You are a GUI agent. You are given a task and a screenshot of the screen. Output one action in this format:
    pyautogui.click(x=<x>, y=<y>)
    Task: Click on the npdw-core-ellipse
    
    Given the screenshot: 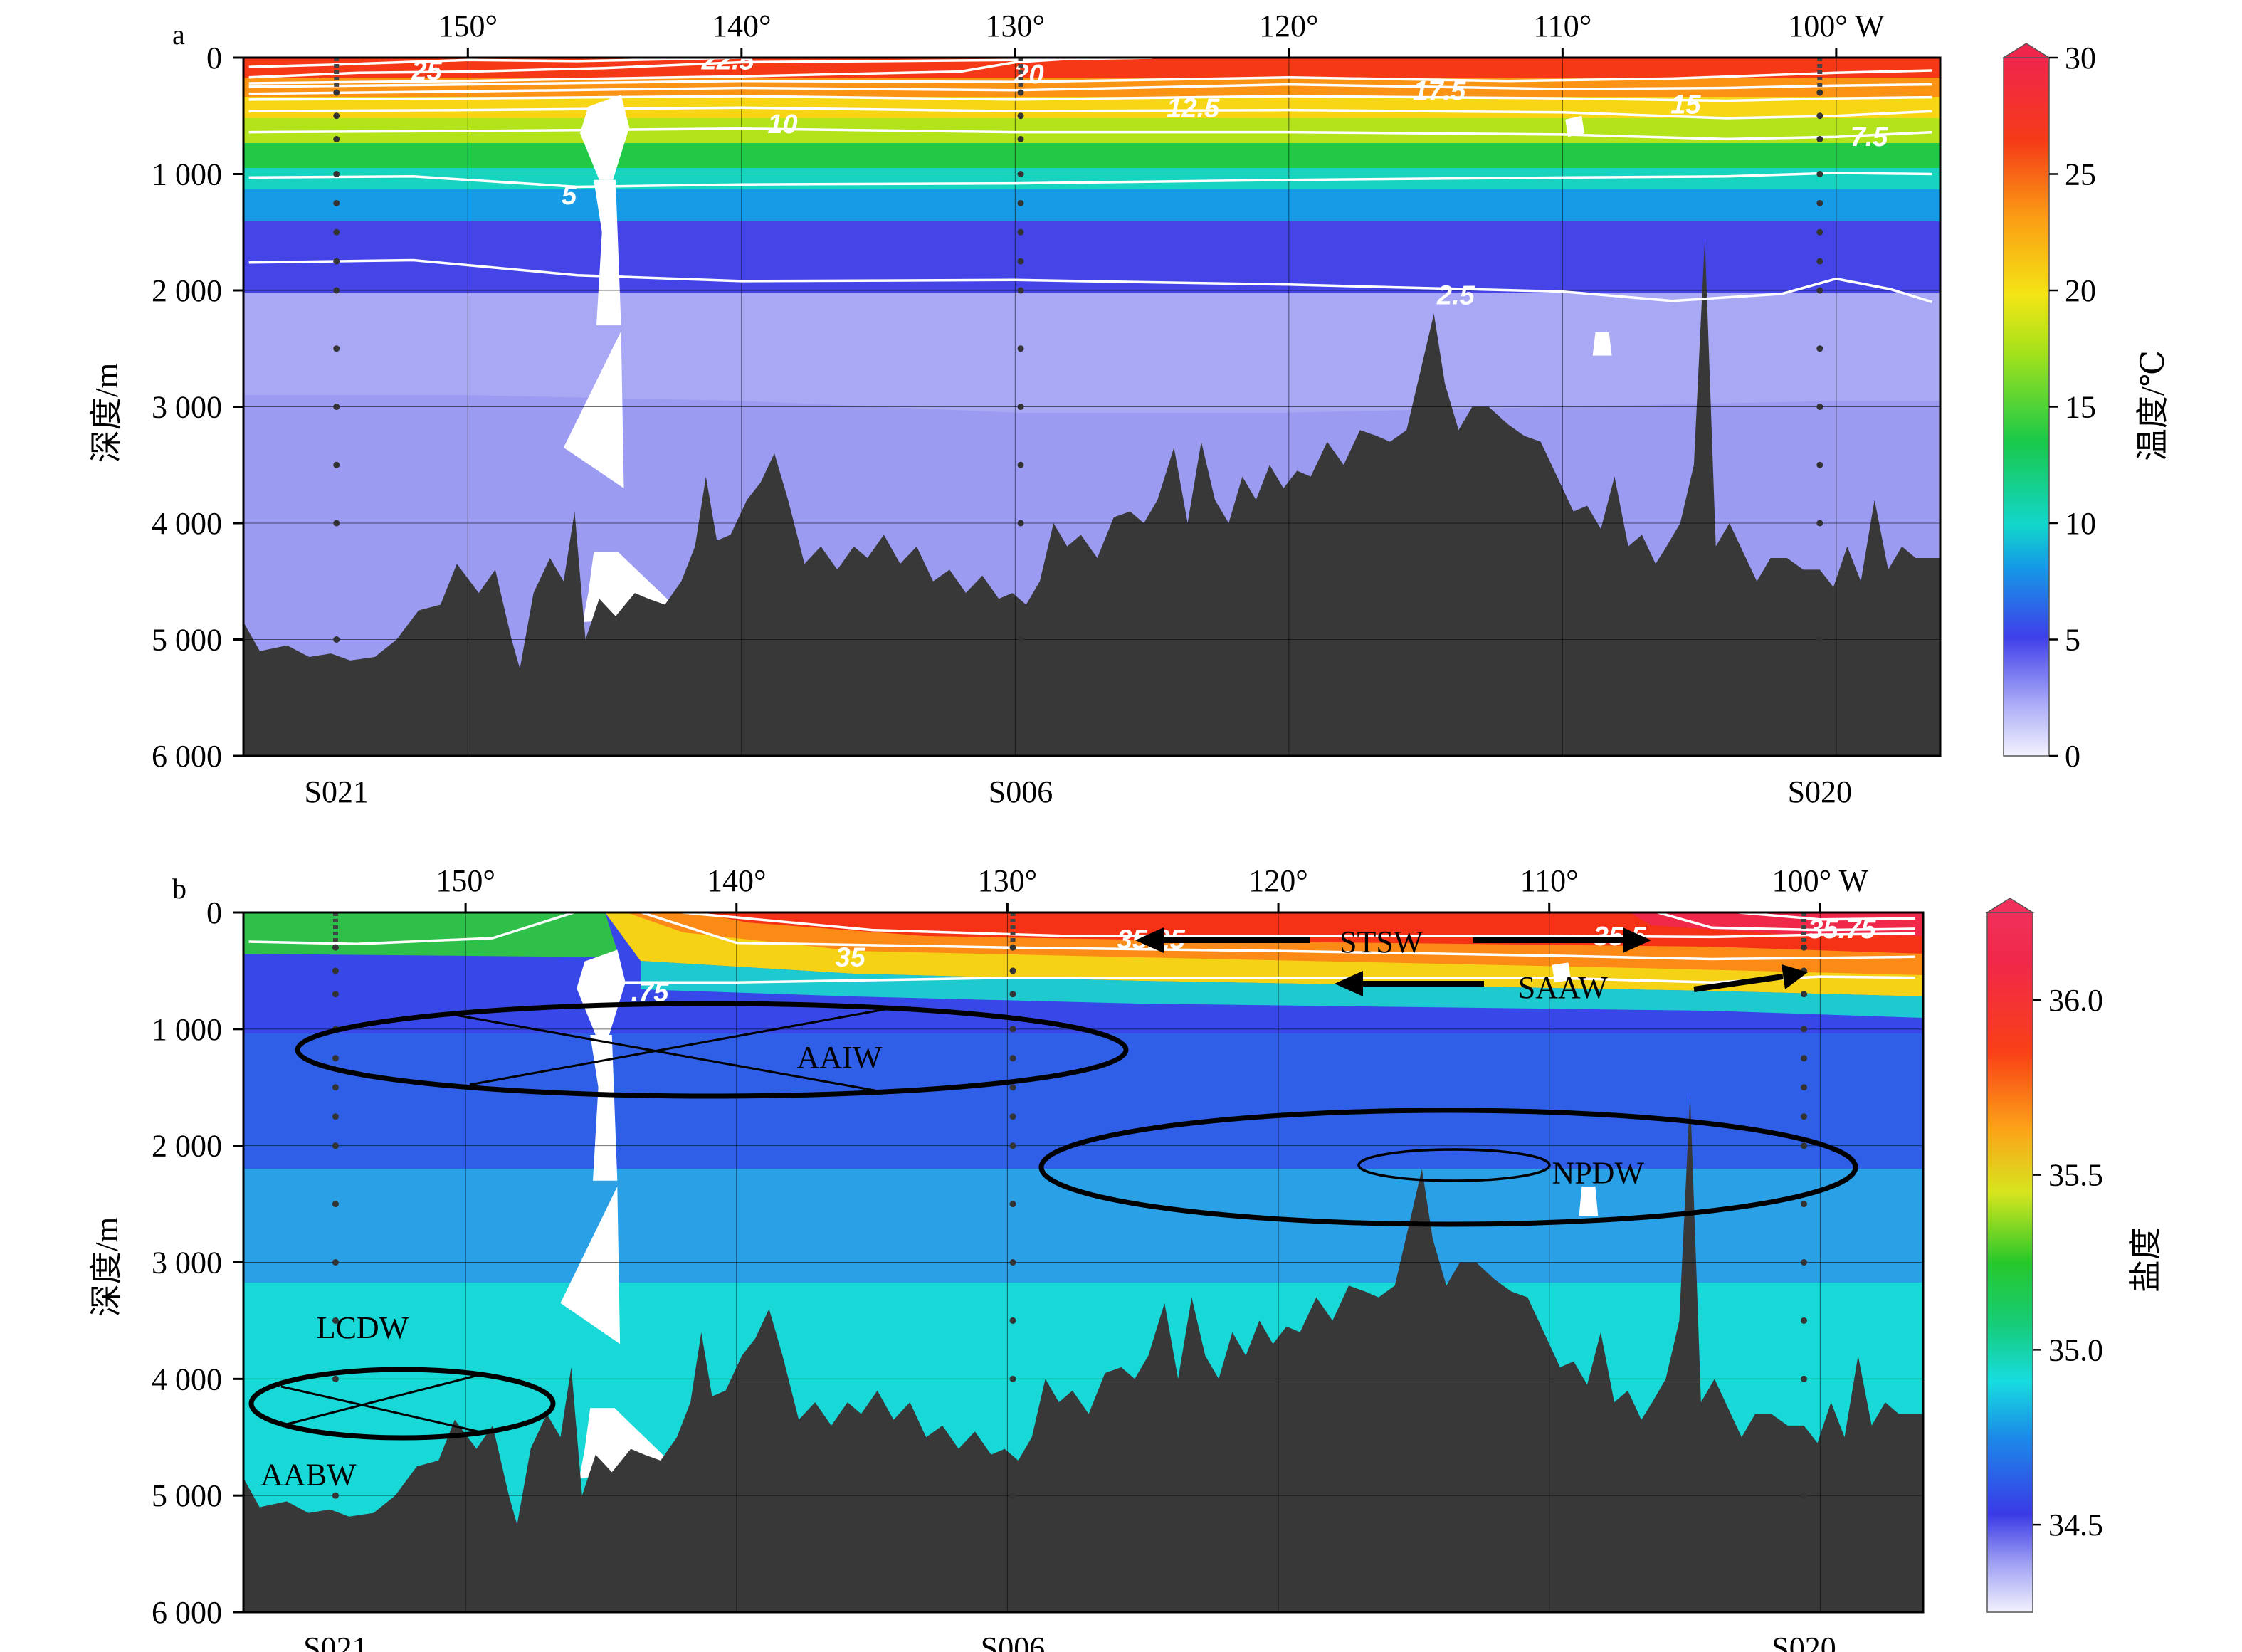 What is the action you would take?
    pyautogui.click(x=1454, y=1165)
    